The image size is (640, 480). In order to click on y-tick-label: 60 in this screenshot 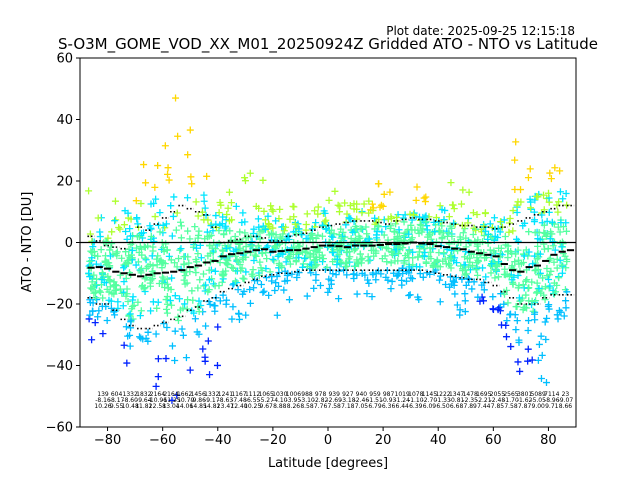, I will do `click(64, 59)`.